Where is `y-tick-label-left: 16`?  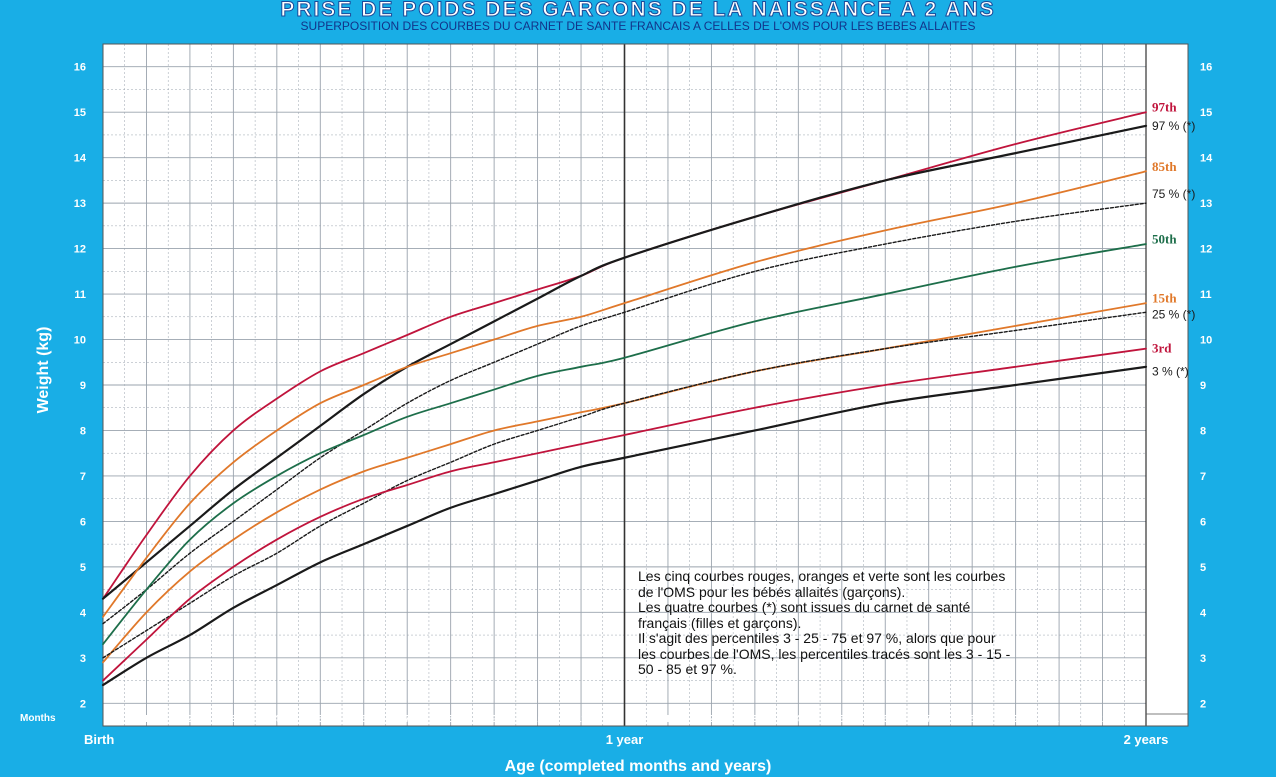
y-tick-label-left: 16 is located at coordinates (80, 68).